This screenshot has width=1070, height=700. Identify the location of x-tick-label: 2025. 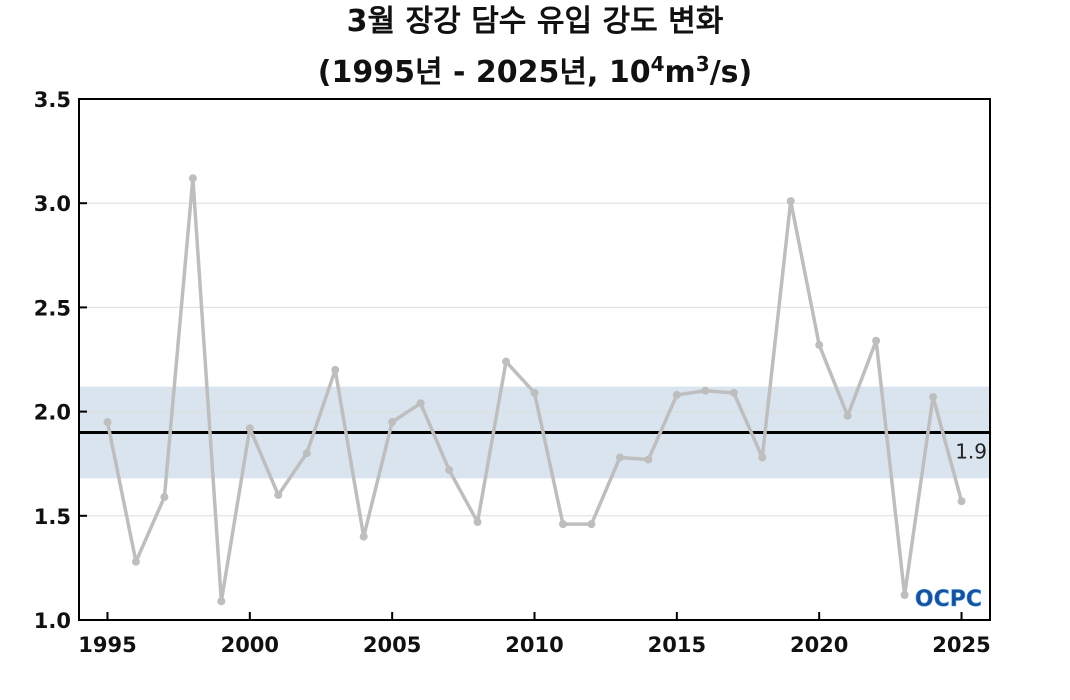
(961, 645).